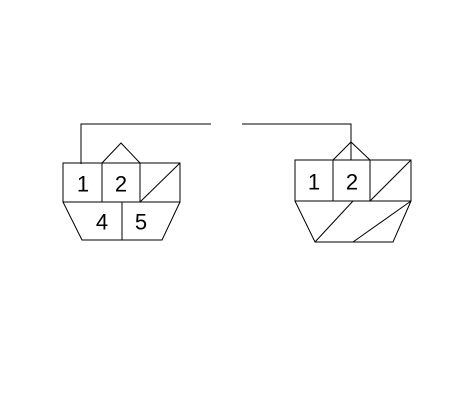  I want to click on connector-right-pin-1: 1, so click(314, 182).